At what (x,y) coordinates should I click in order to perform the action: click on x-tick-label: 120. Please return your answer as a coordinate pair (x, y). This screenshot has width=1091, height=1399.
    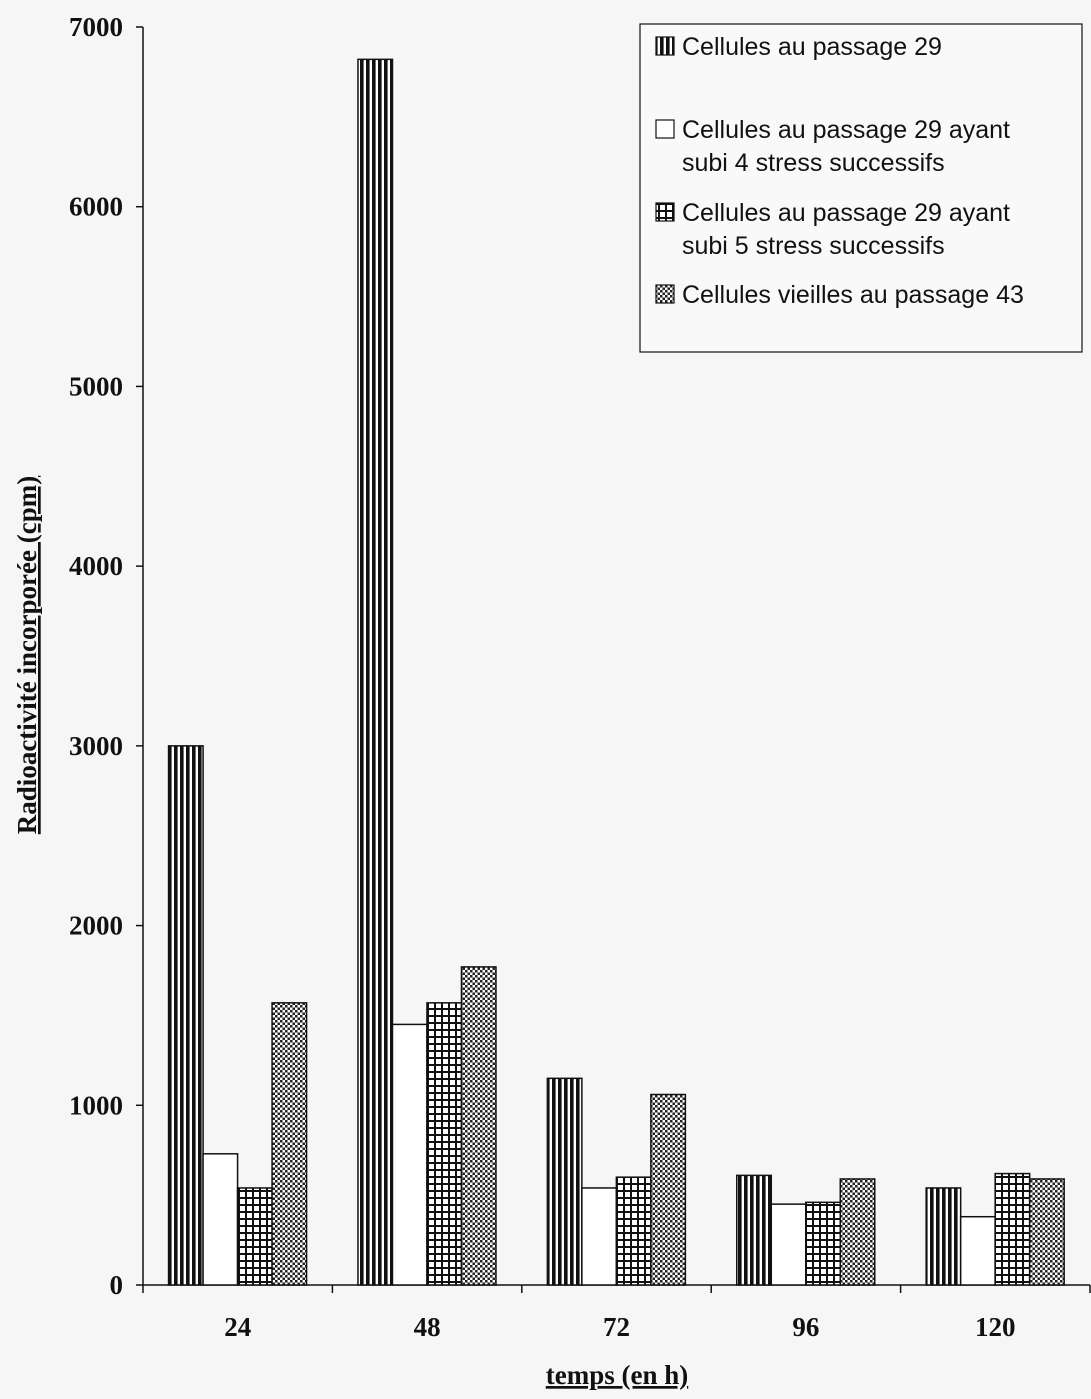
    Looking at the image, I should click on (995, 1327).